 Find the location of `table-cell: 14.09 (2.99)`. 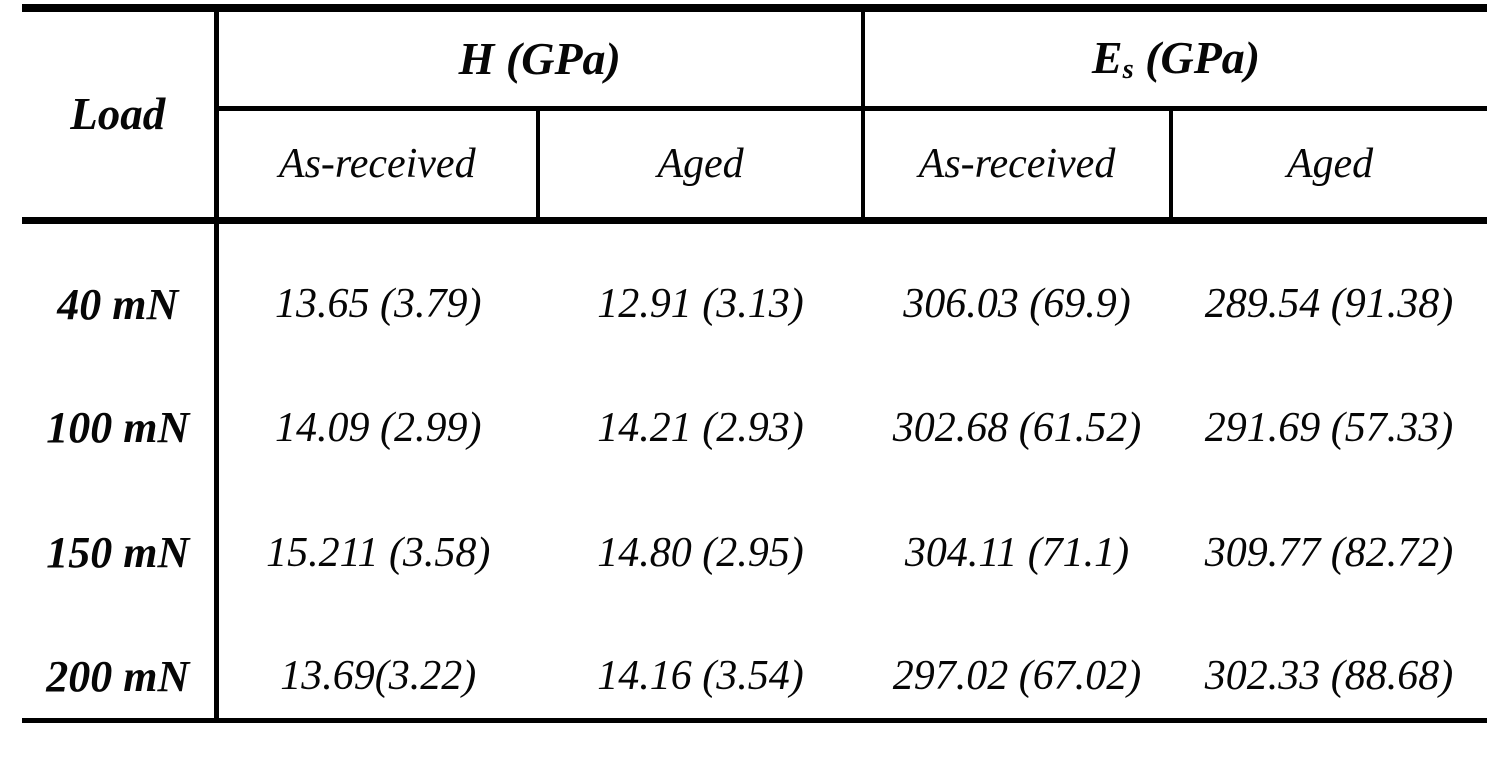

table-cell: 14.09 (2.99) is located at coordinates (378, 427).